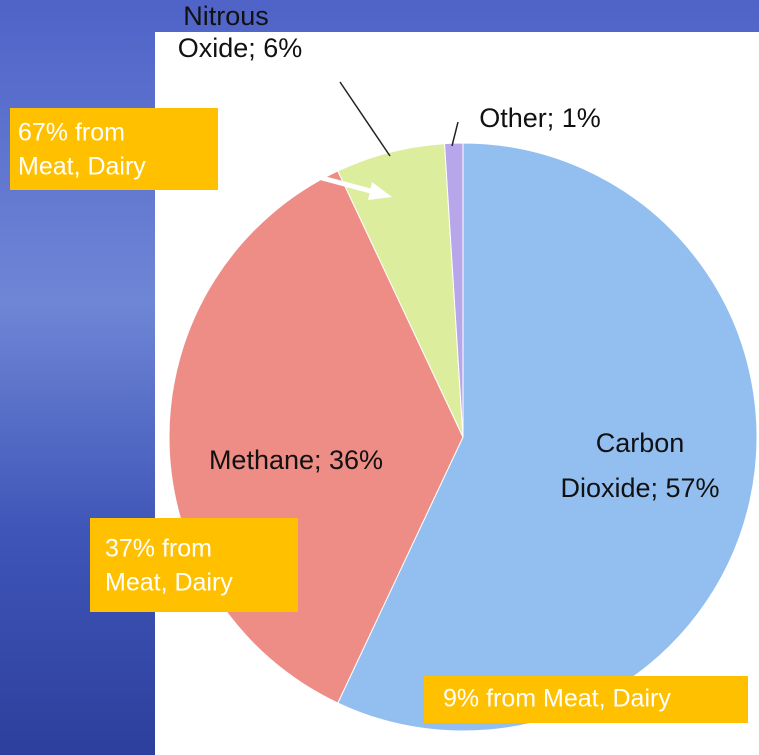  Describe the element at coordinates (557, 699) in the screenshot. I see `annotation: 9% from Meat, Dairy` at that location.